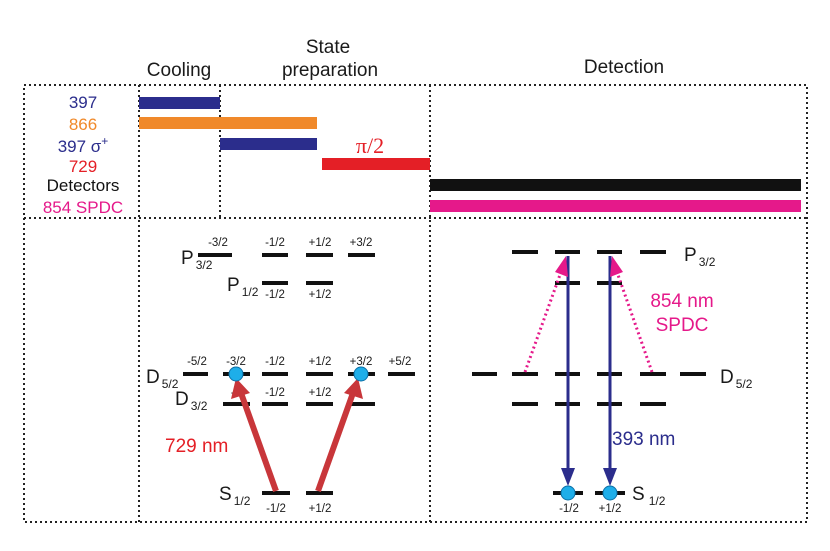 This screenshot has height=551, width=830. I want to click on label-866: 866, so click(83, 124).